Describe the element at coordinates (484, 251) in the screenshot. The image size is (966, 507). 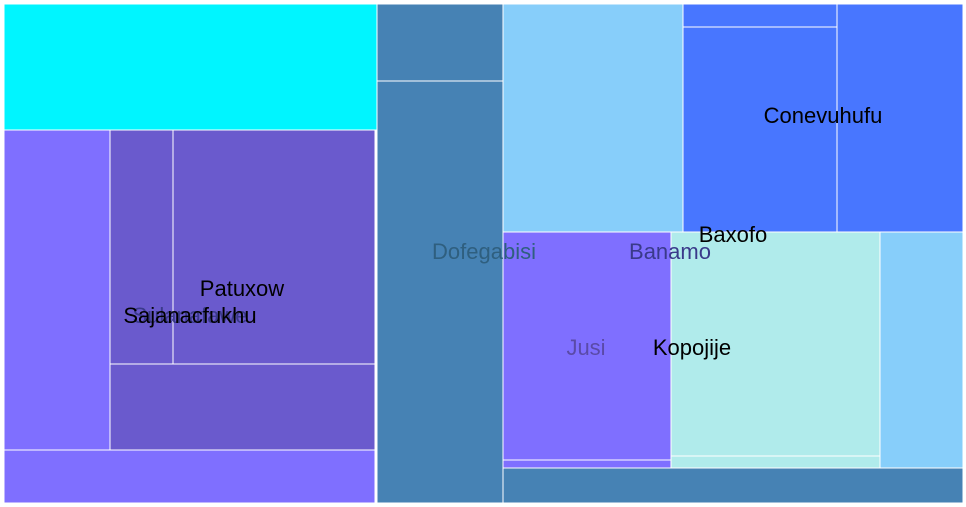
I see `tile-label-dofegabisi: Dofegabisi` at that location.